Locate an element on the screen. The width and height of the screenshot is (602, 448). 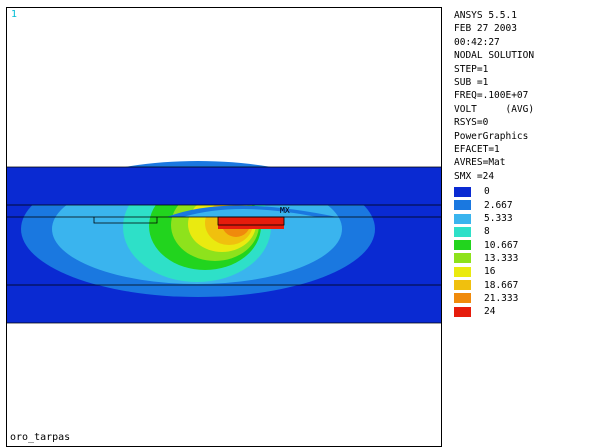
max-marker: MX is located at coordinates (285, 210).